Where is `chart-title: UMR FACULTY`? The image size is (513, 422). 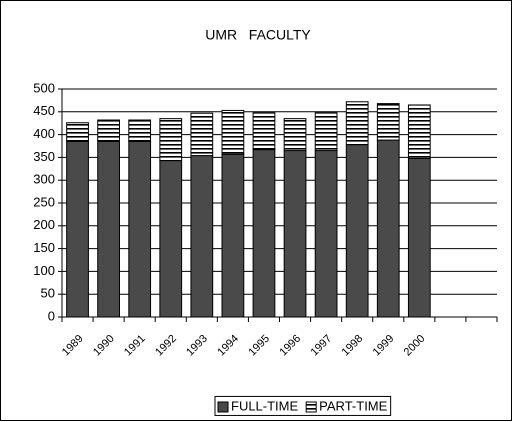
chart-title: UMR FACULTY is located at coordinates (258, 35).